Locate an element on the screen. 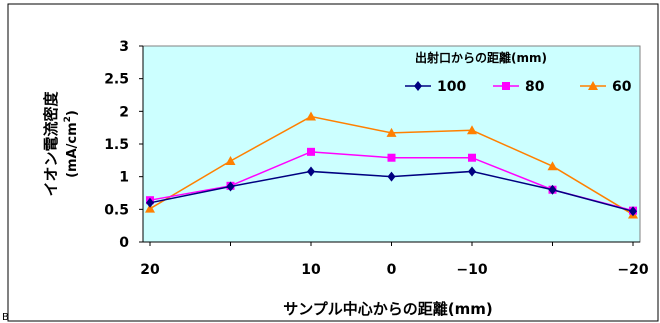 The height and width of the screenshot is (323, 660). y-tick-label: 0 is located at coordinates (124, 243).